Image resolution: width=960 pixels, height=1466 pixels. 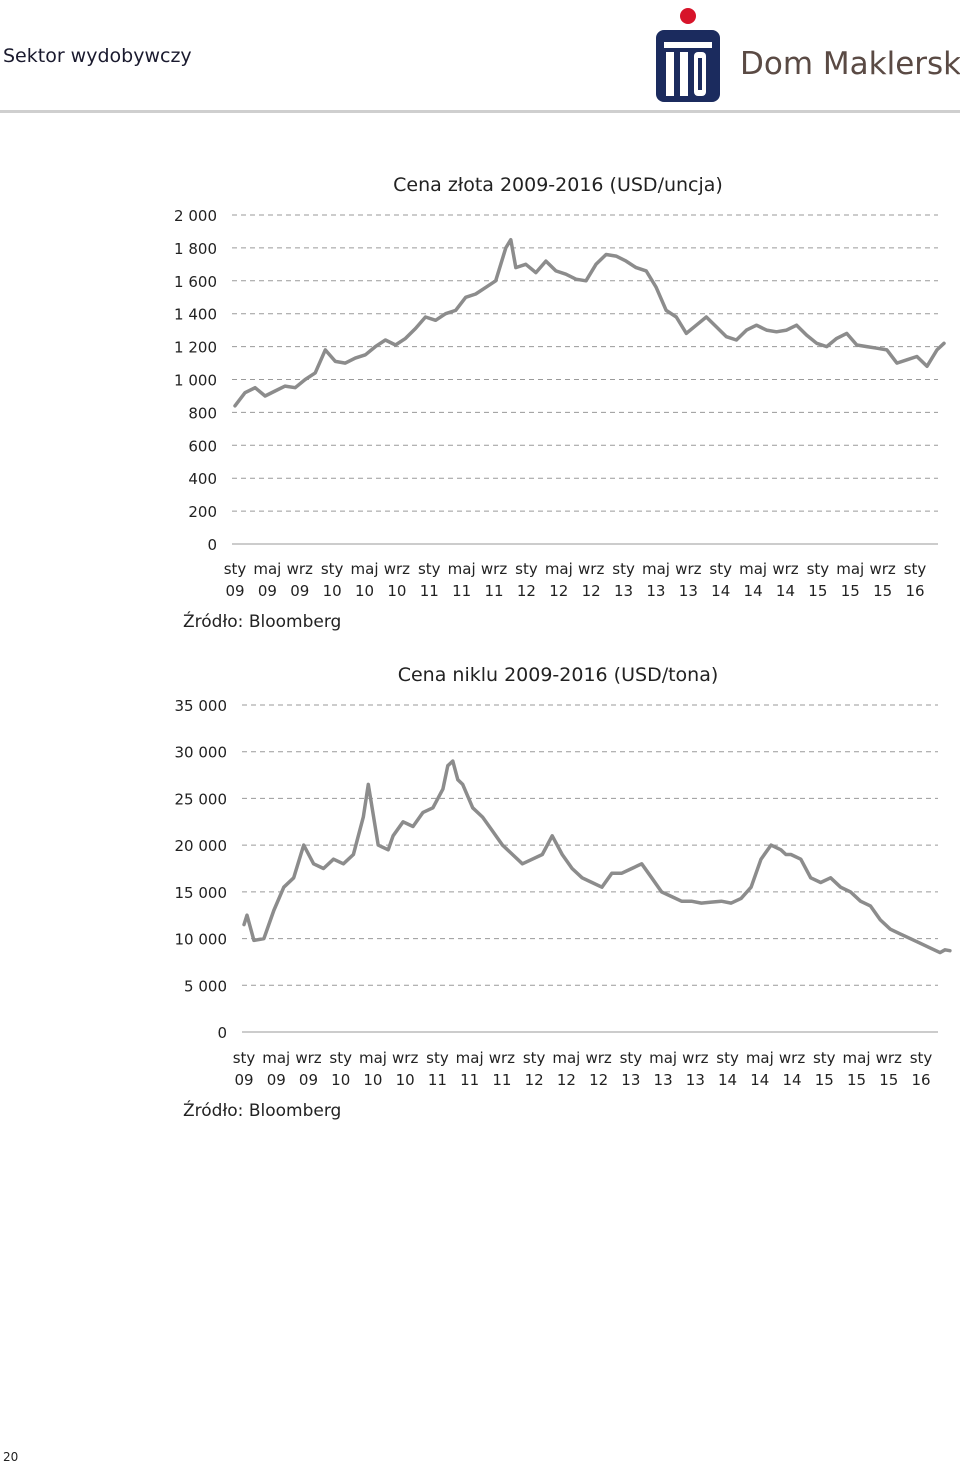 I want to click on y-tick-label: 200, so click(x=202, y=512).